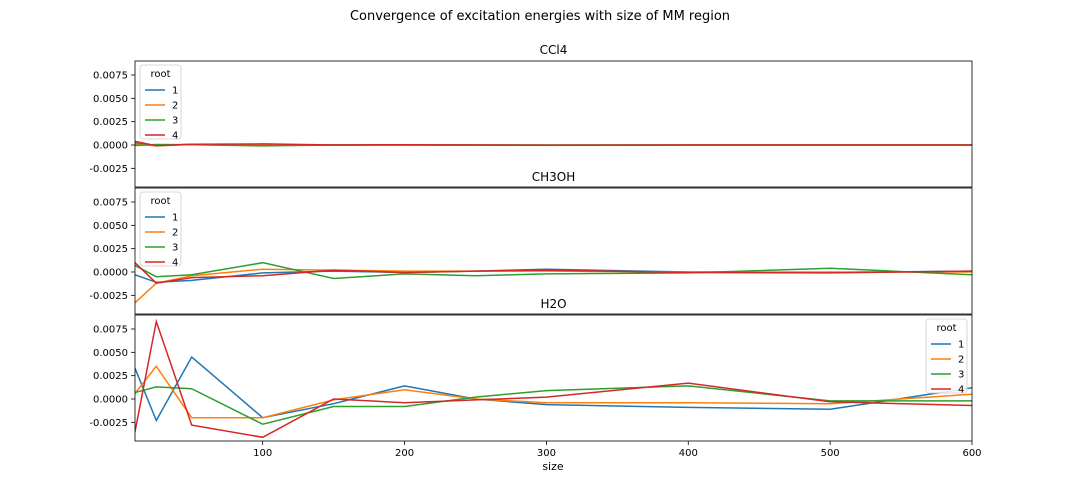 Image resolution: width=1080 pixels, height=504 pixels. Describe the element at coordinates (553, 304) in the screenshot. I see `subplot-title: H2O` at that location.